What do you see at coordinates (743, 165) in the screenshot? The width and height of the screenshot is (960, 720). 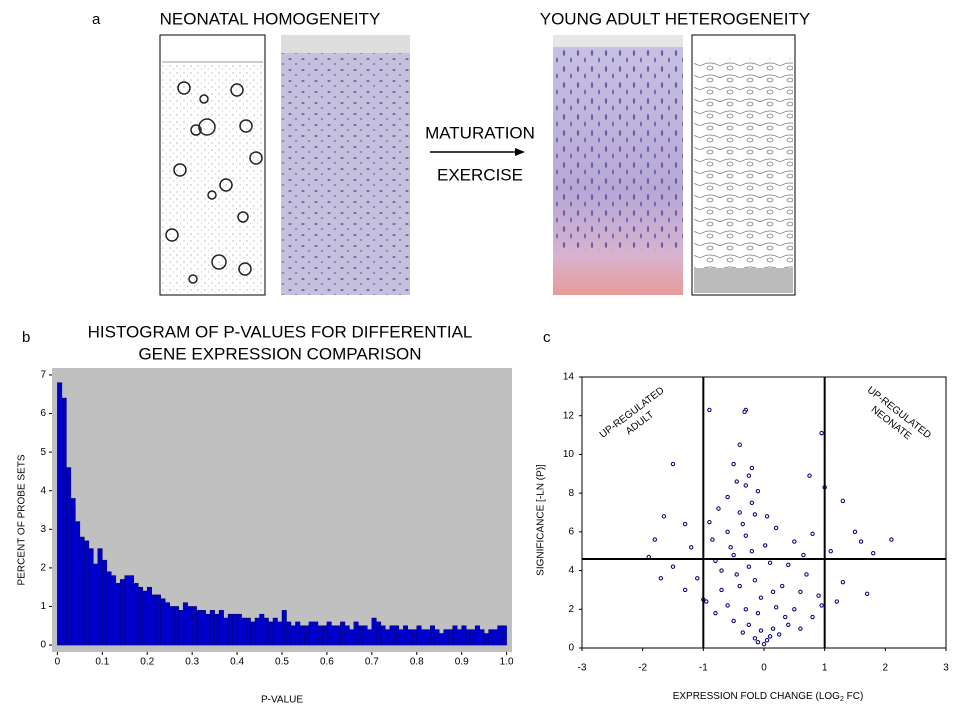 I see `adult-drawing` at bounding box center [743, 165].